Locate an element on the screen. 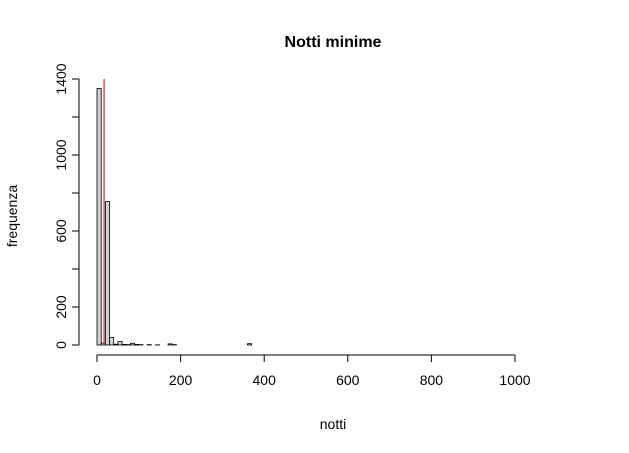 This screenshot has width=629, height=453. chart-title: Notti minime is located at coordinates (333, 42).